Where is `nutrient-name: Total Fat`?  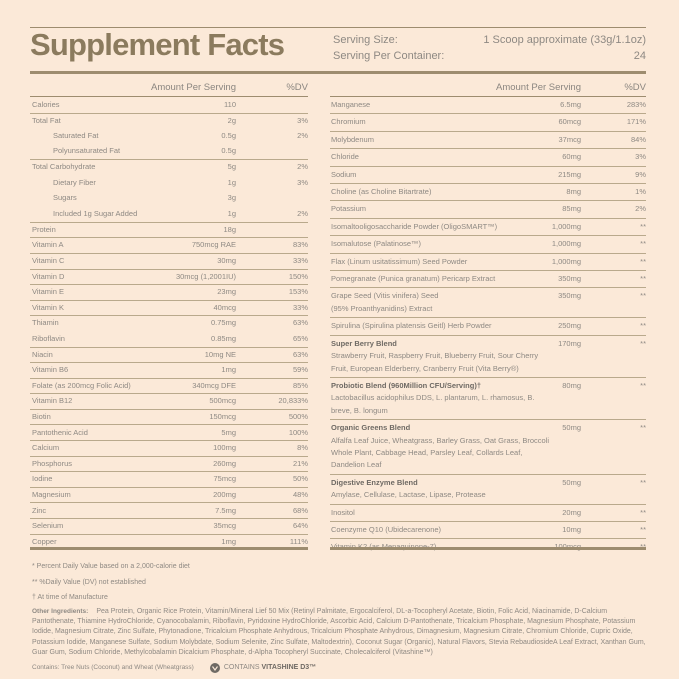 nutrient-name: Total Fat is located at coordinates (46, 120).